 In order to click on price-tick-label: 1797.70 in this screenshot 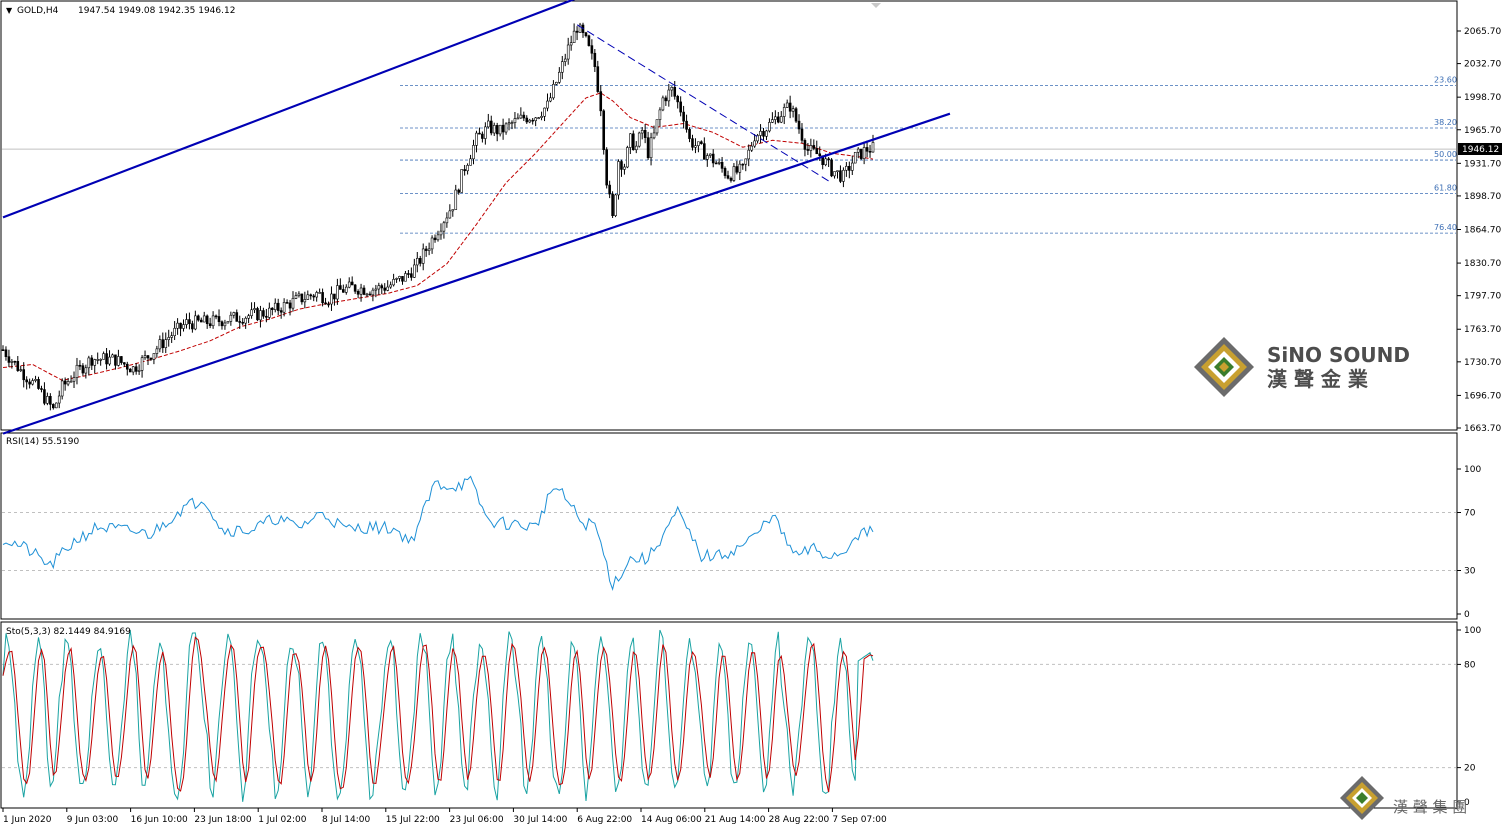, I will do `click(1482, 297)`.